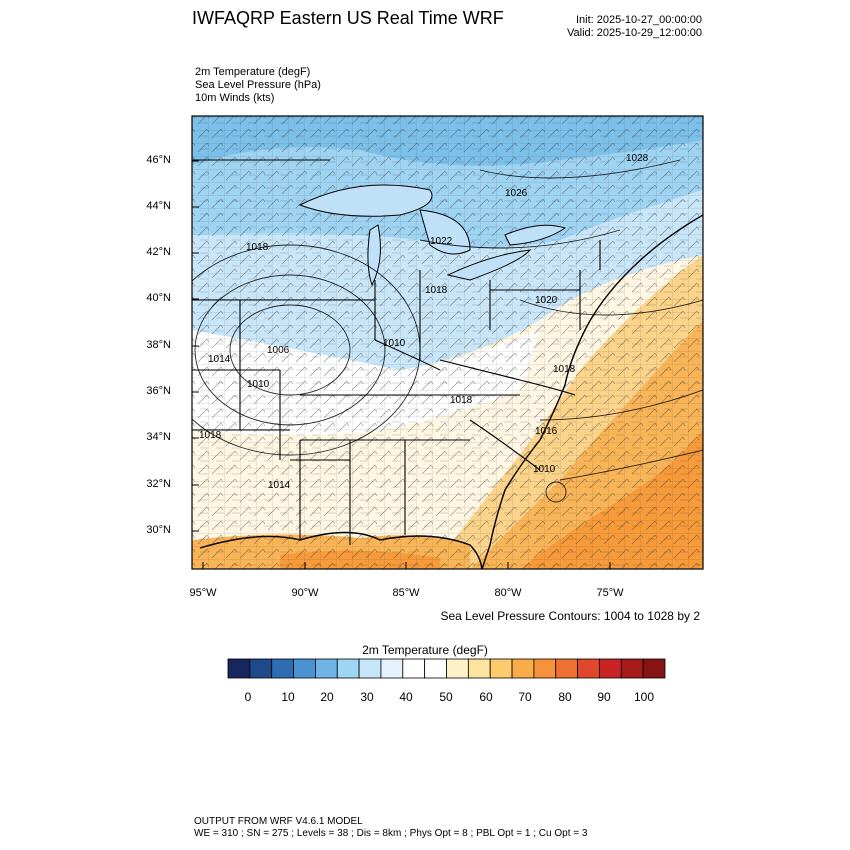  Describe the element at coordinates (406, 593) in the screenshot. I see `lon-label: 85°W` at that location.